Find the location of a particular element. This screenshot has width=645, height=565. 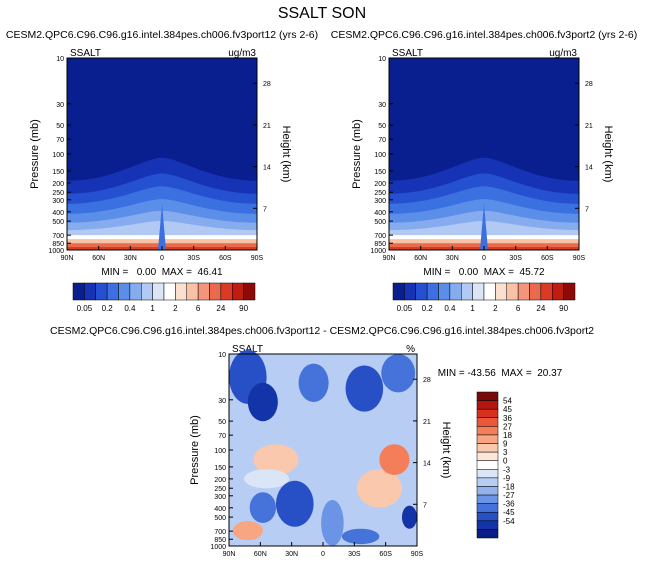

p2-ytick-label-13: 1000 is located at coordinates (378, 251).